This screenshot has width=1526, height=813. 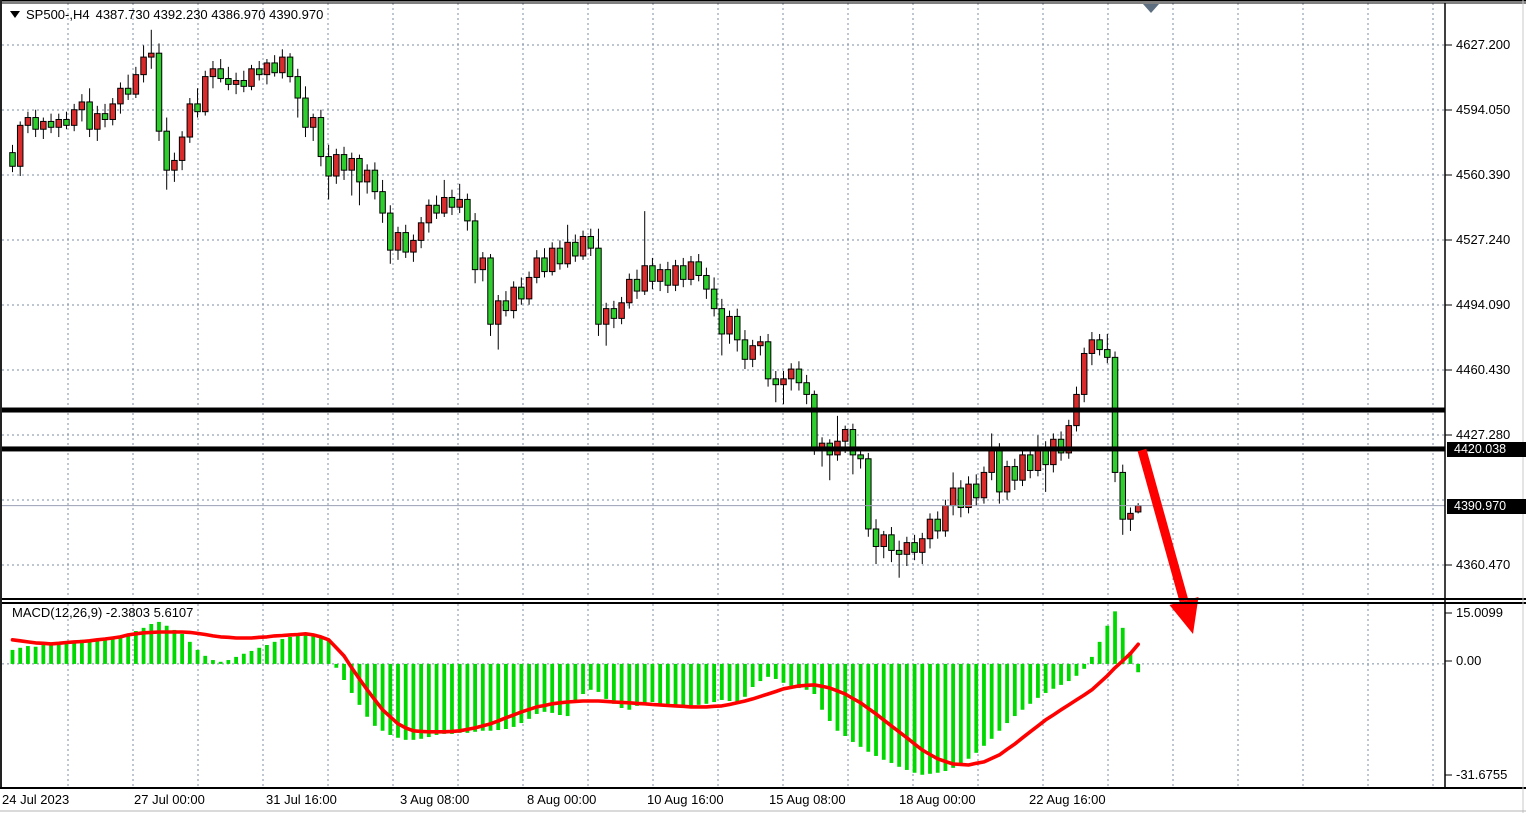 What do you see at coordinates (1184, 615) in the screenshot?
I see `trend-arrow-head` at bounding box center [1184, 615].